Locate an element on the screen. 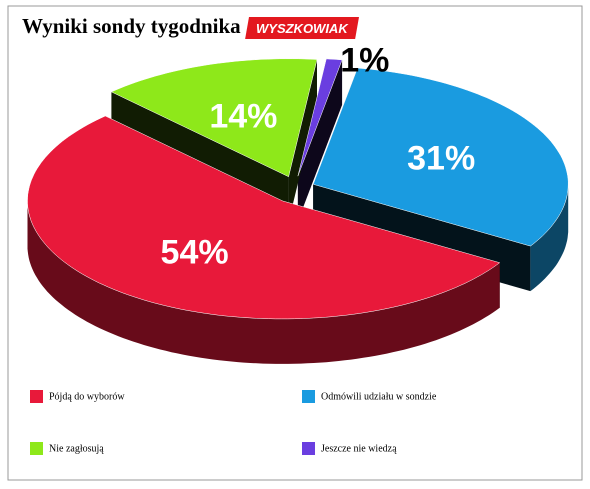 This screenshot has height=489, width=590. brand: WYSZKOWIAK is located at coordinates (302, 28).